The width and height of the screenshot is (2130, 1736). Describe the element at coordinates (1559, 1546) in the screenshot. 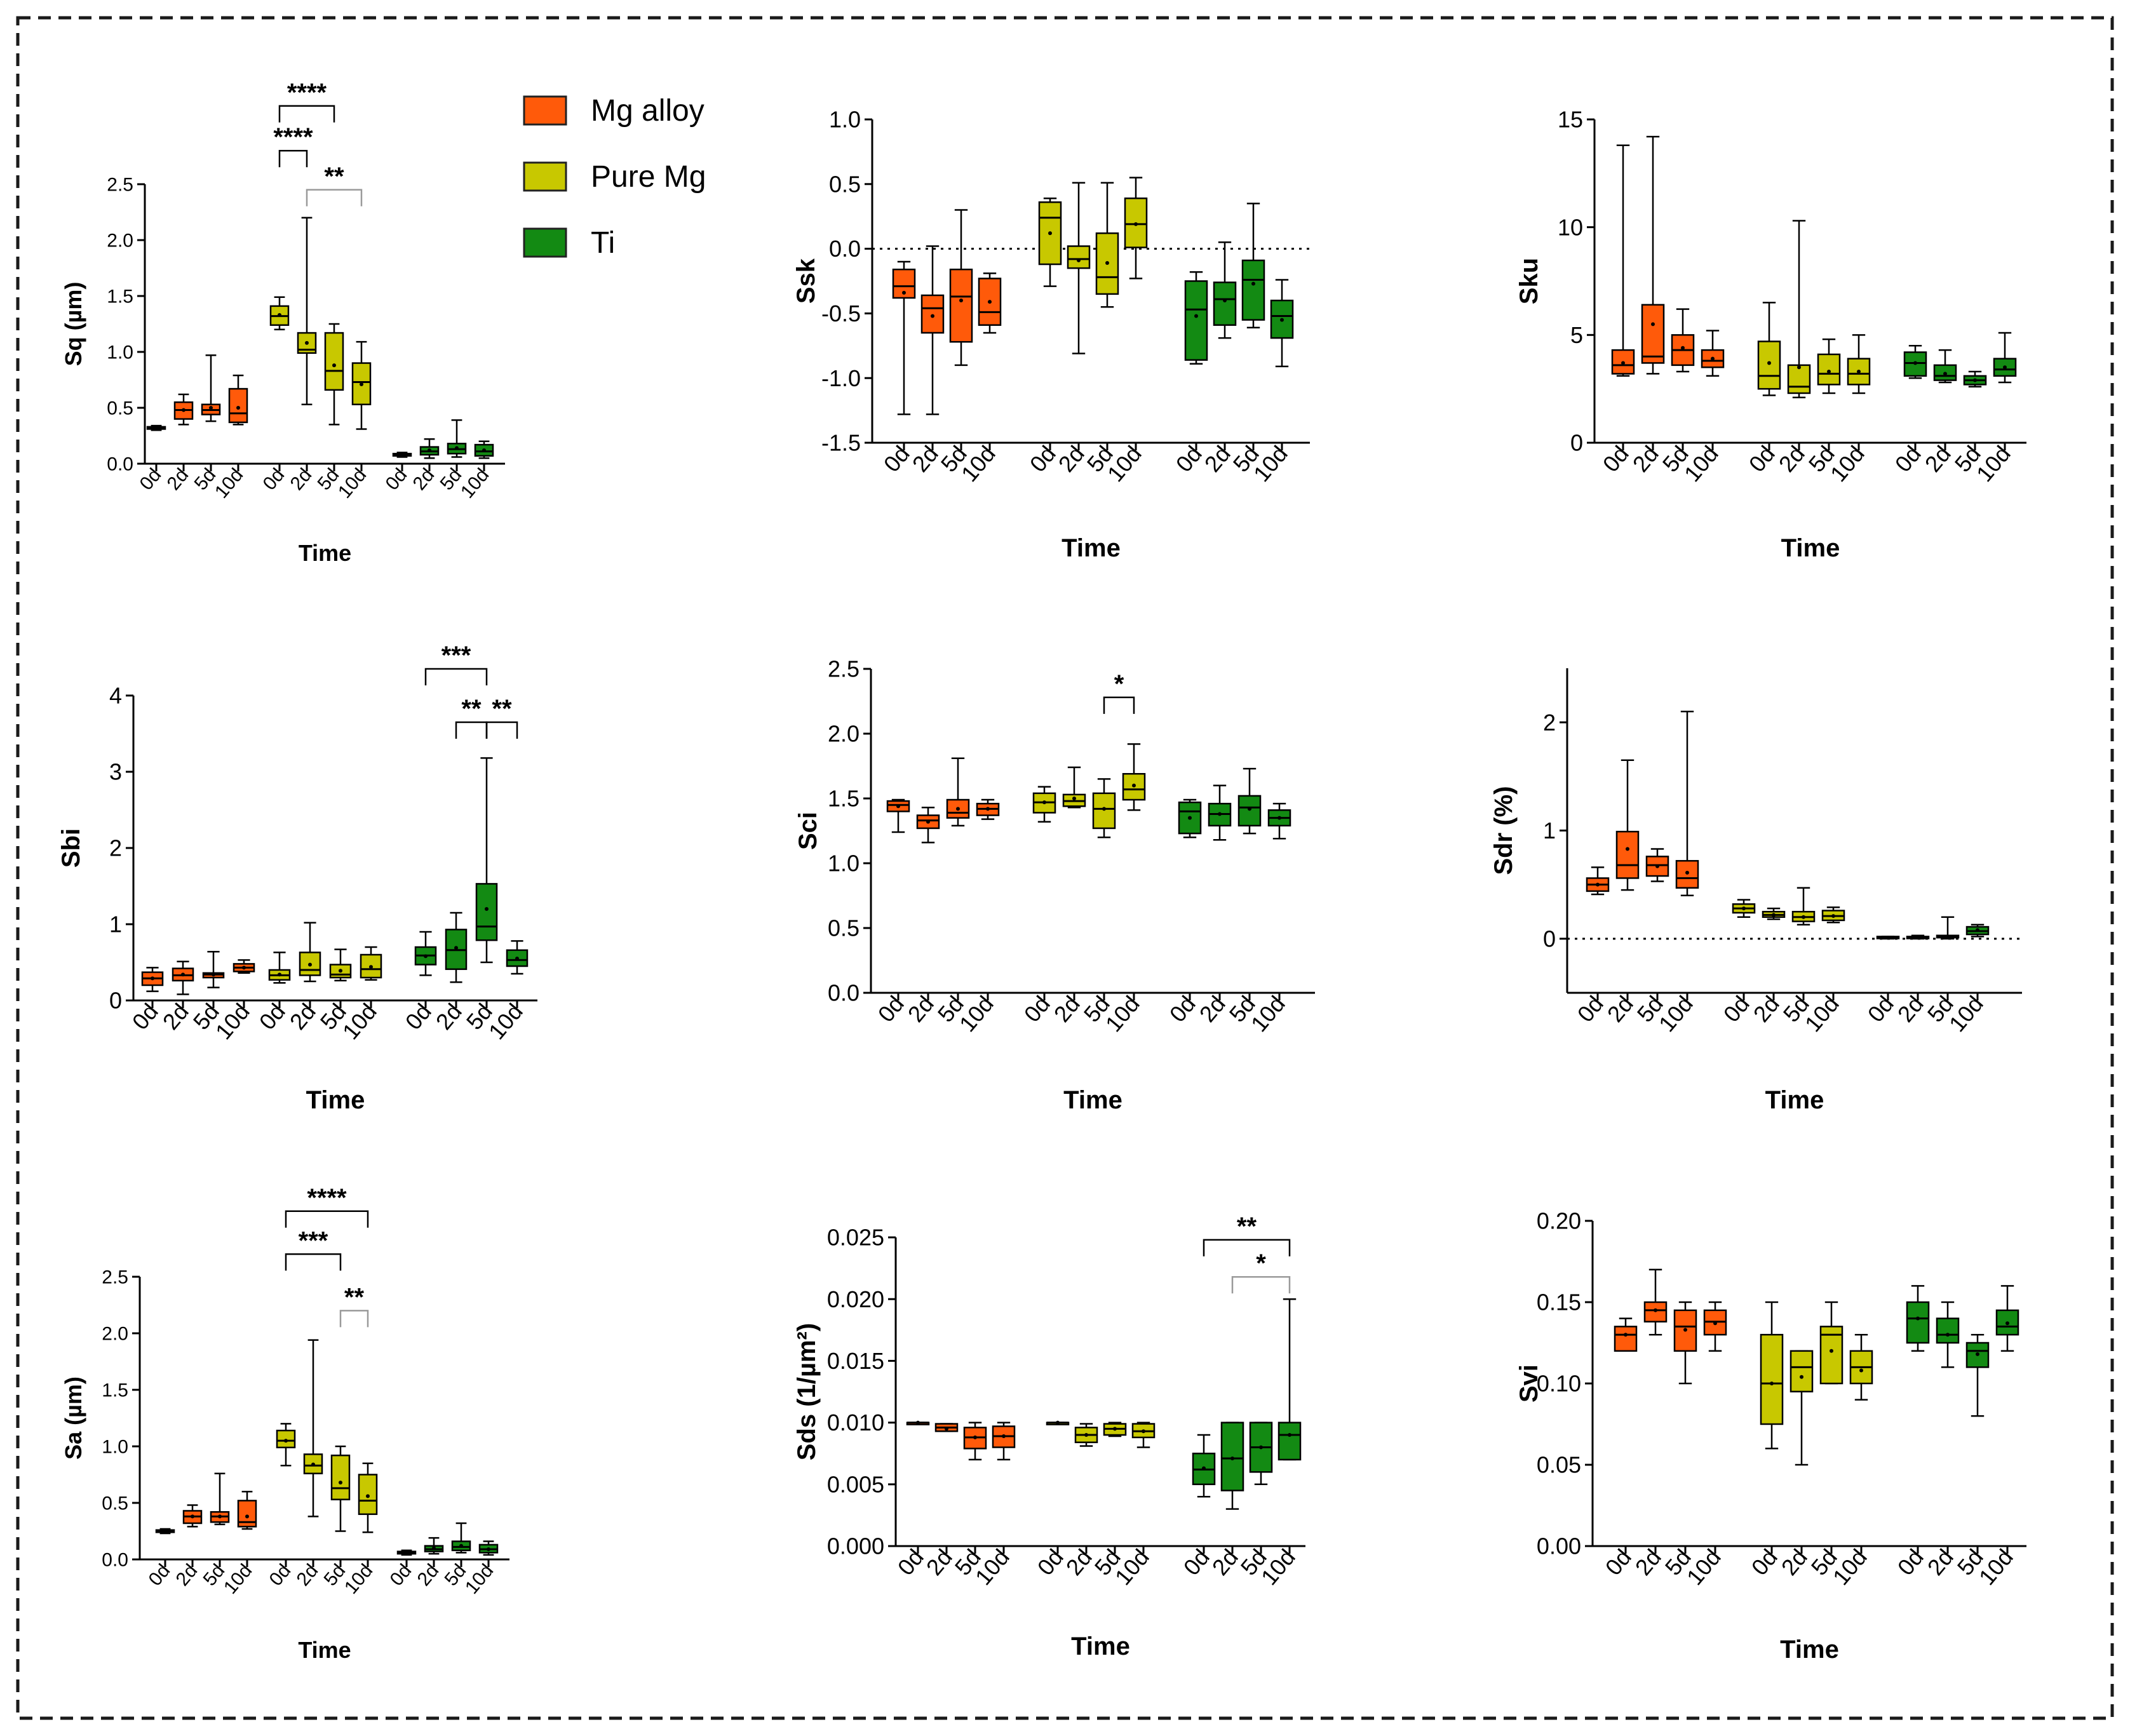

I see `y-tick-label: 0.00` at that location.